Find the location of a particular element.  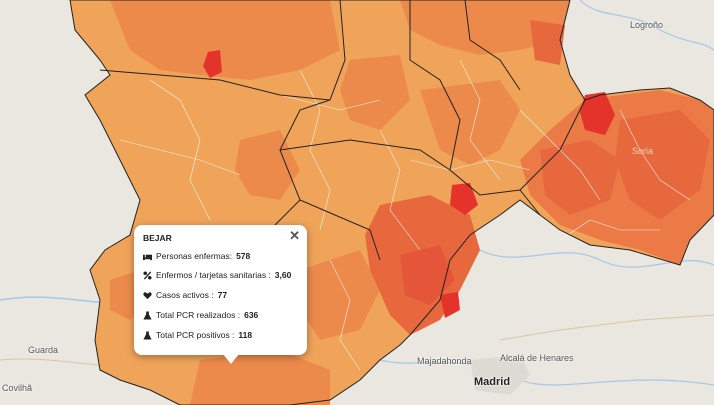

row-value: 77 is located at coordinates (222, 295).